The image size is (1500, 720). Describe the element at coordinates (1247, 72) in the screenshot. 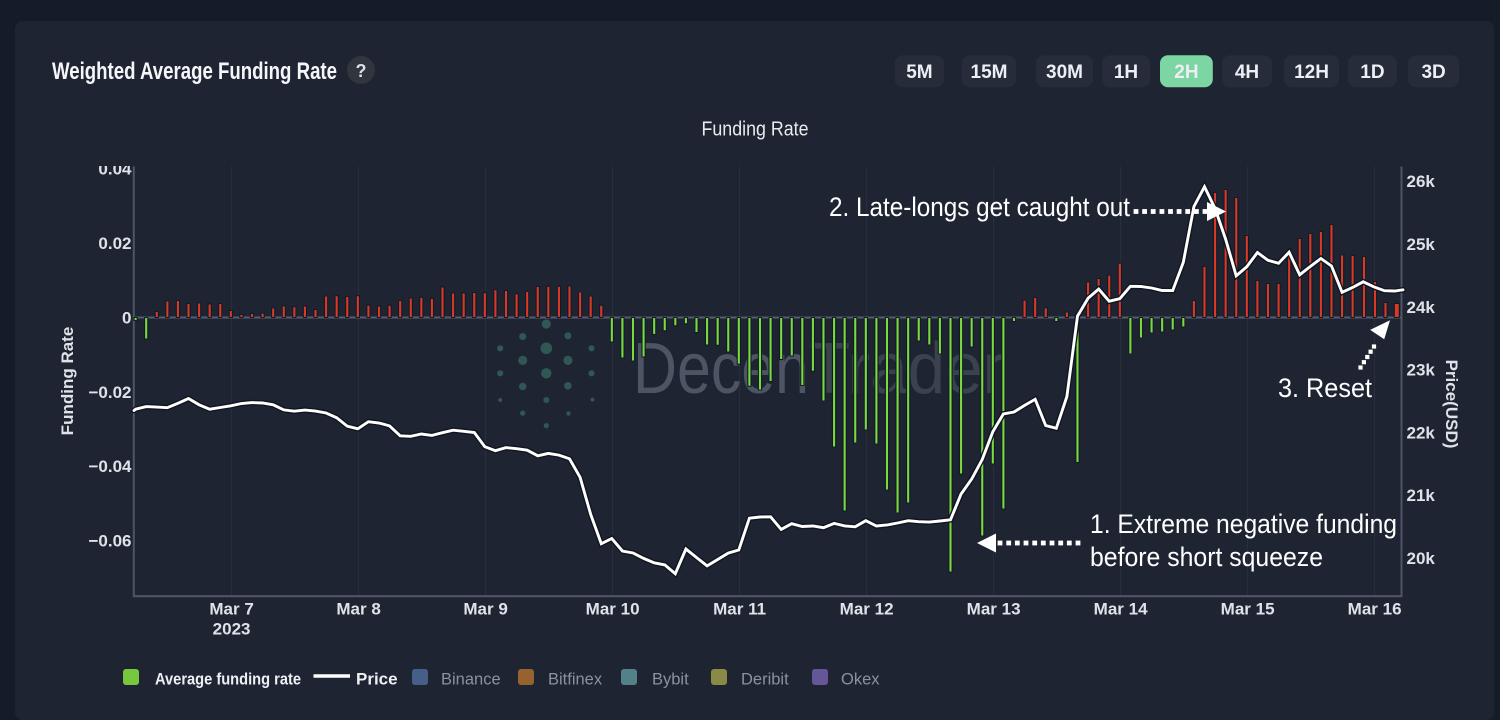

I see `svg-text: 4H` at that location.